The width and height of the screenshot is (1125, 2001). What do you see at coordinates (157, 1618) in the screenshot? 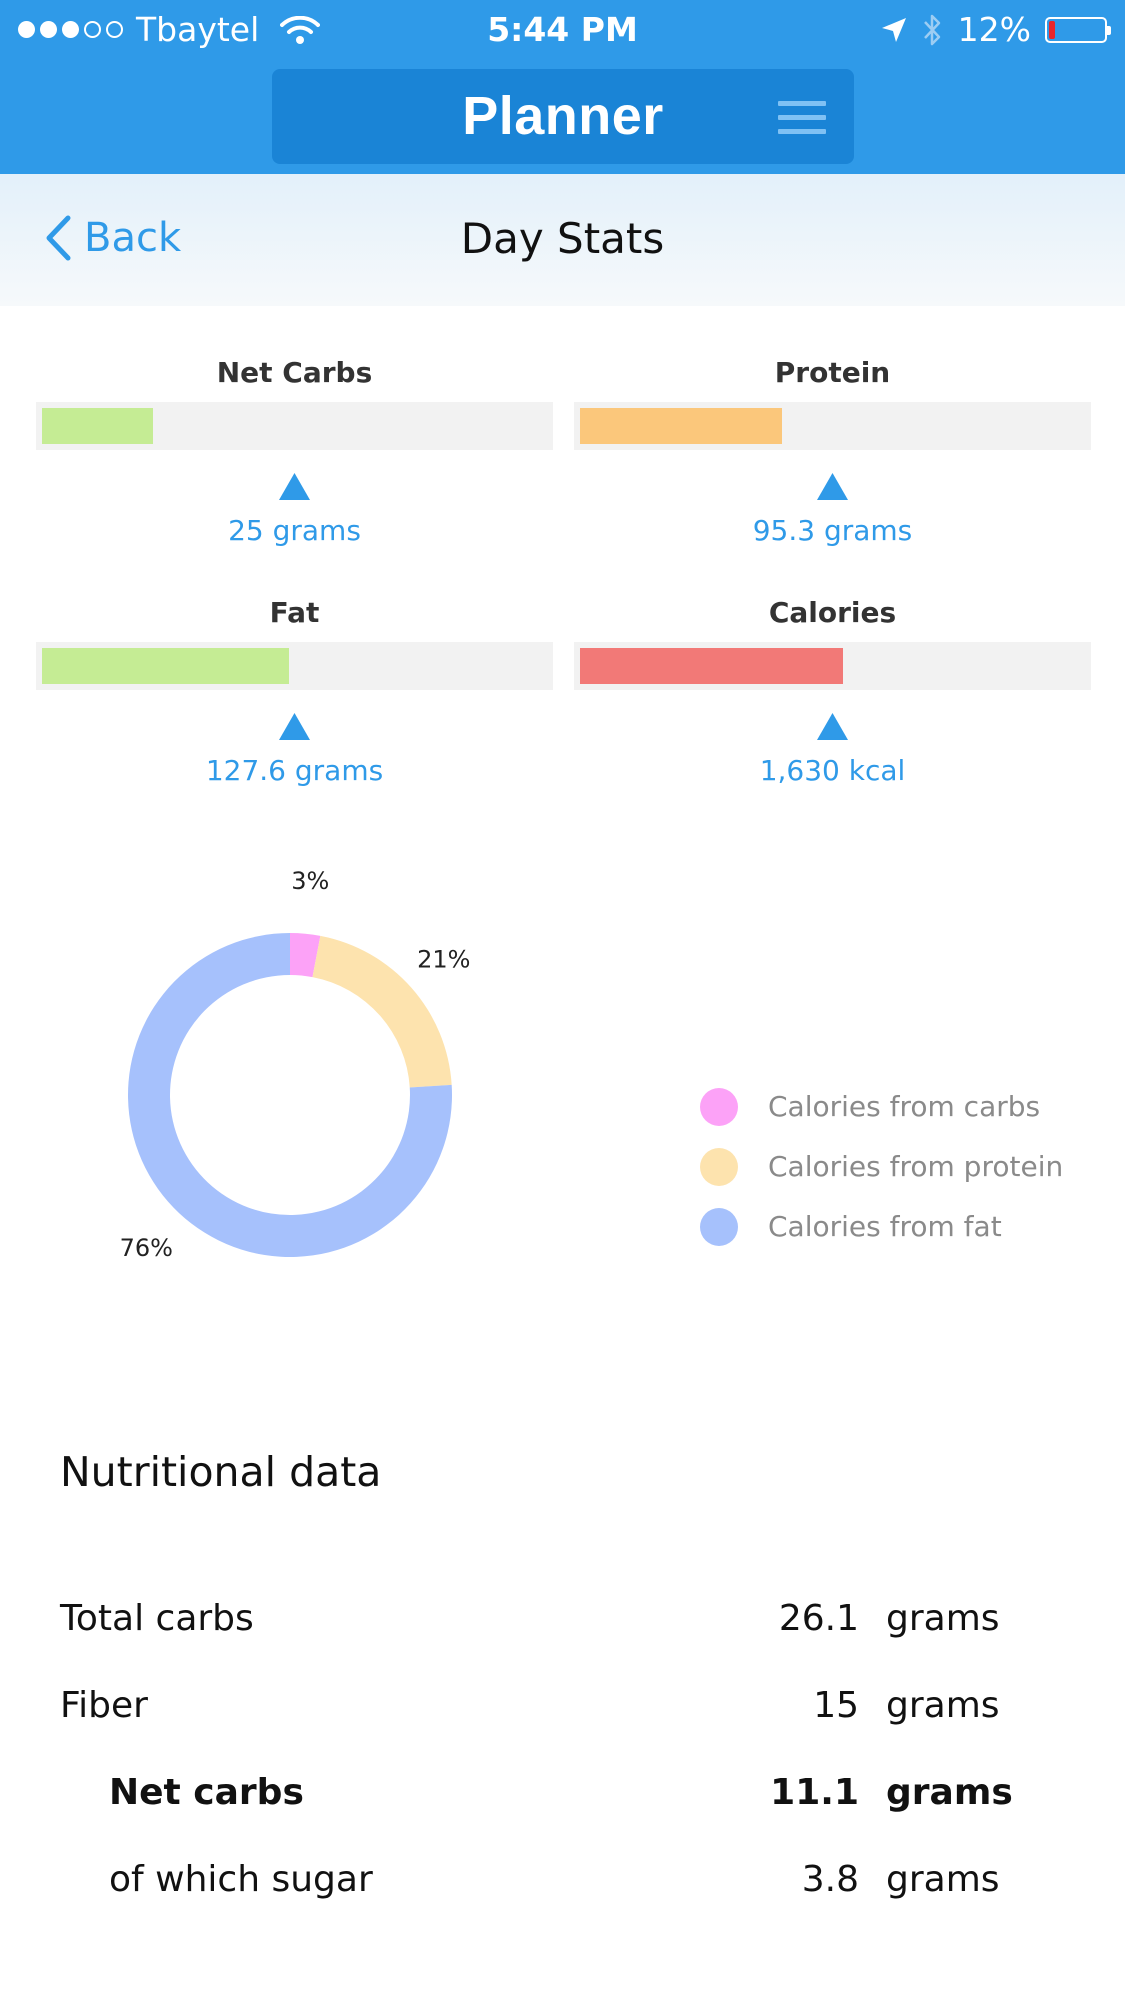
I see `nutrition-label: Total carbs` at bounding box center [157, 1618].